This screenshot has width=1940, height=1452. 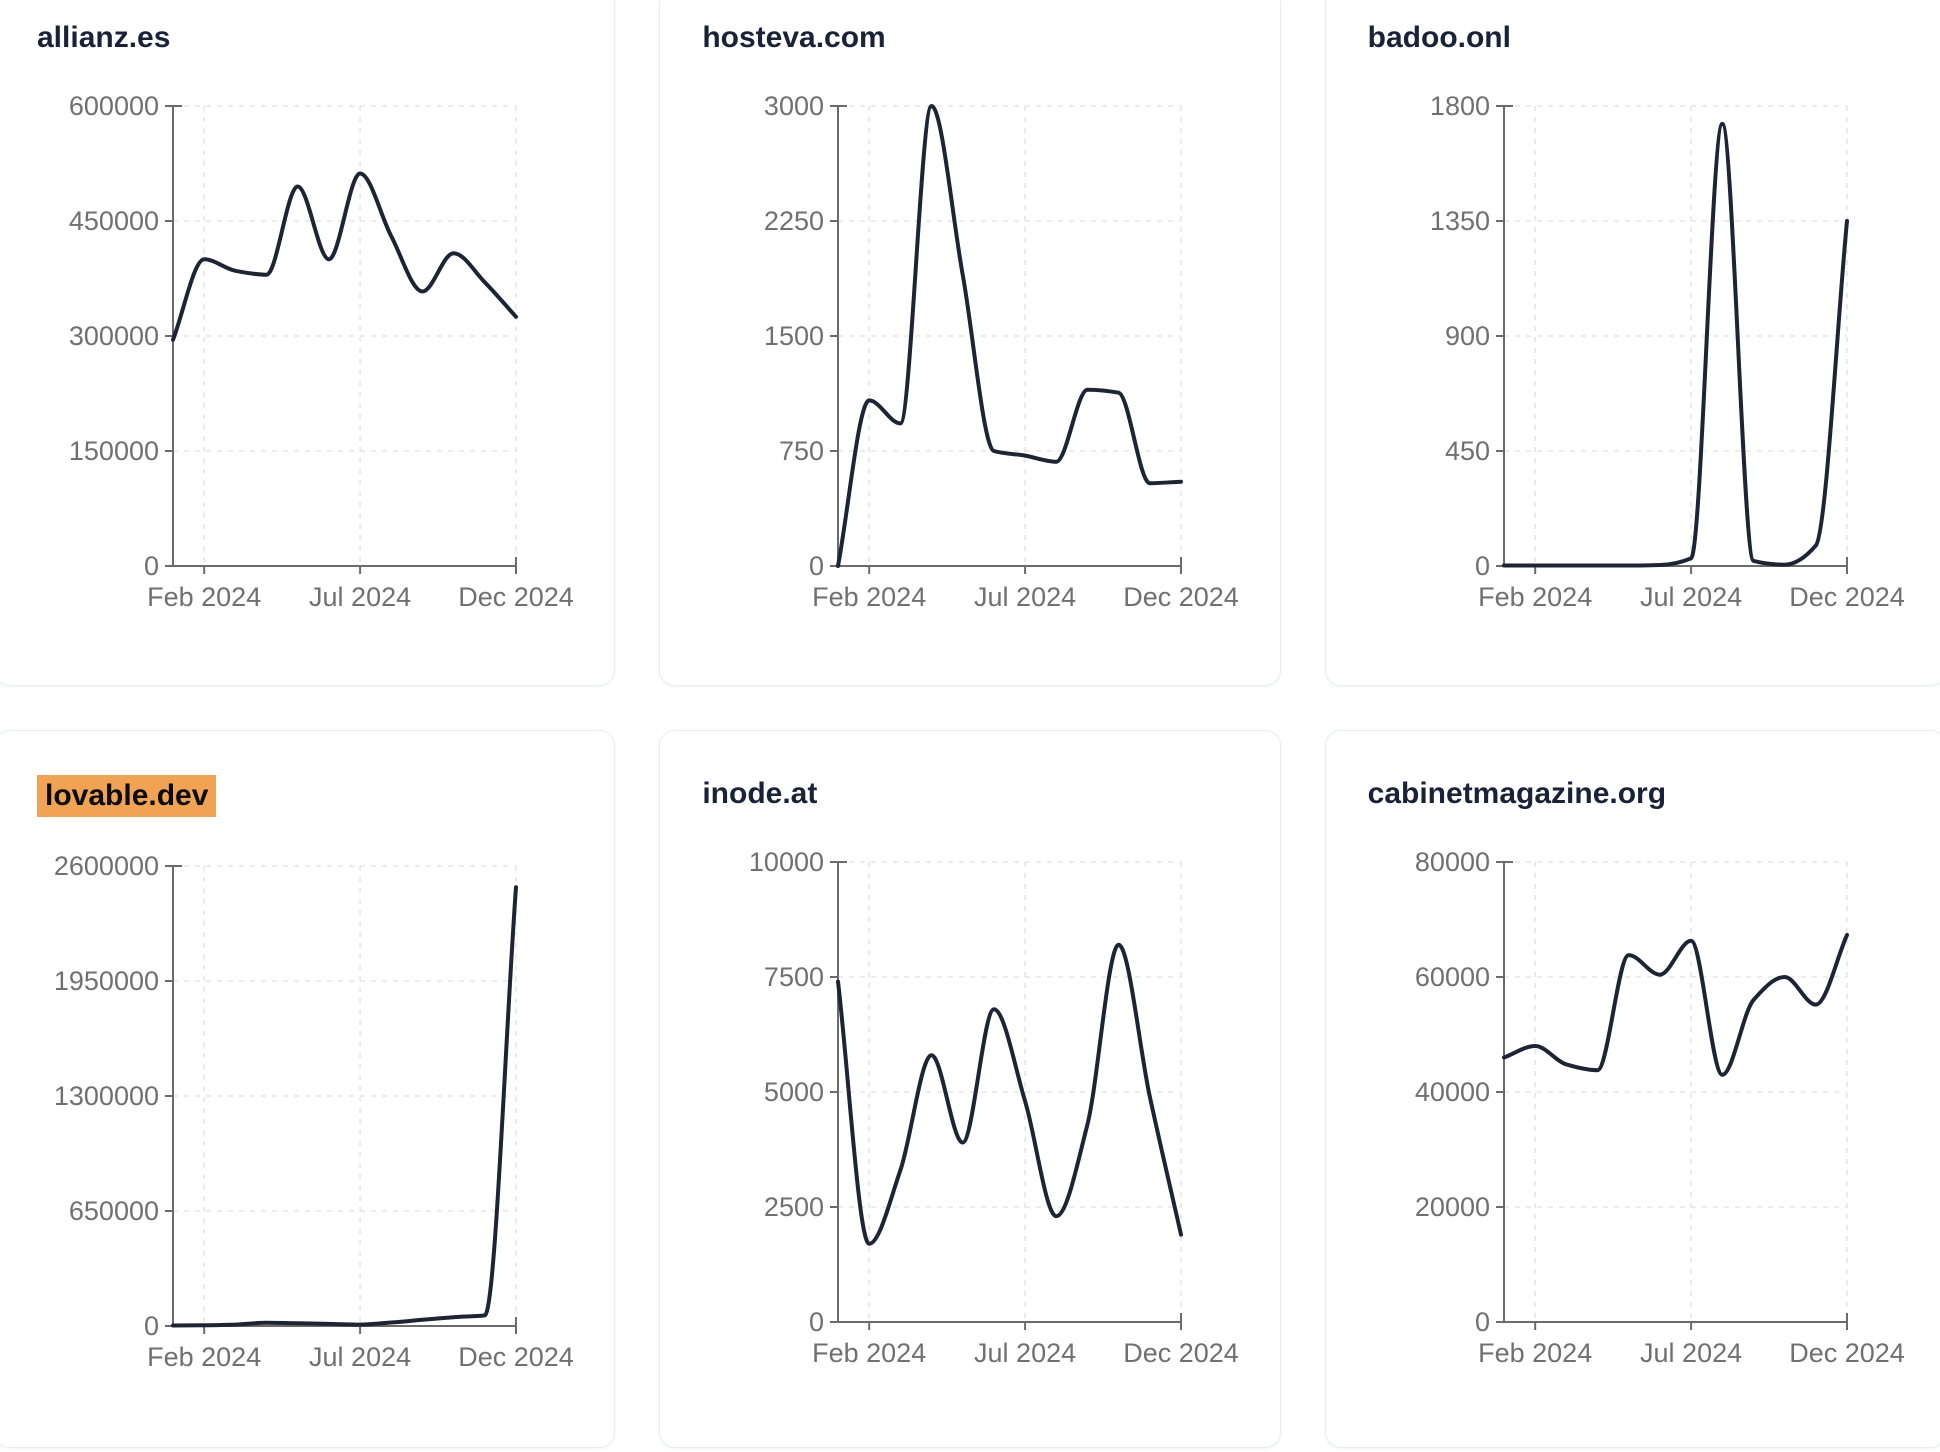 I want to click on svg-text: 450000, so click(x=114, y=221).